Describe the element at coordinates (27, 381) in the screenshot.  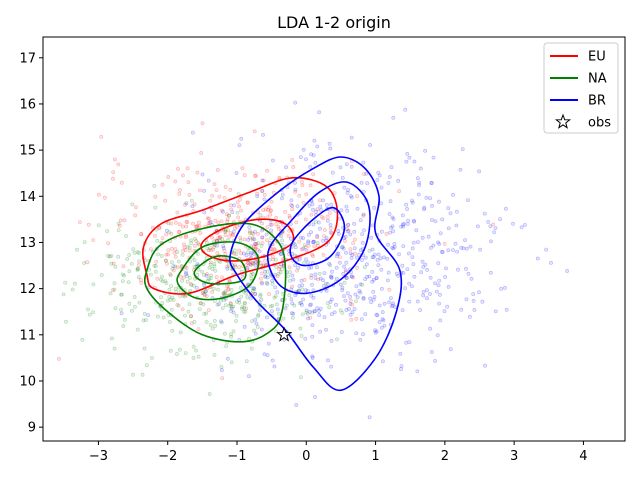
I see `y-tick-label: 10` at that location.